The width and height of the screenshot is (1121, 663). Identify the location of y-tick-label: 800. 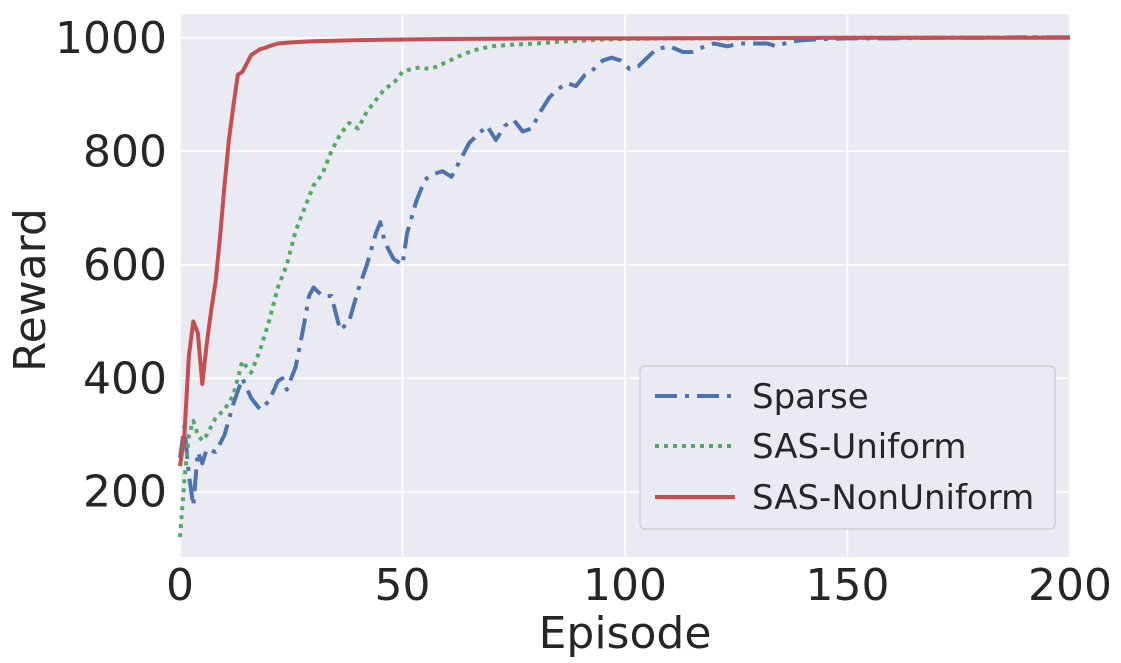
(125, 151).